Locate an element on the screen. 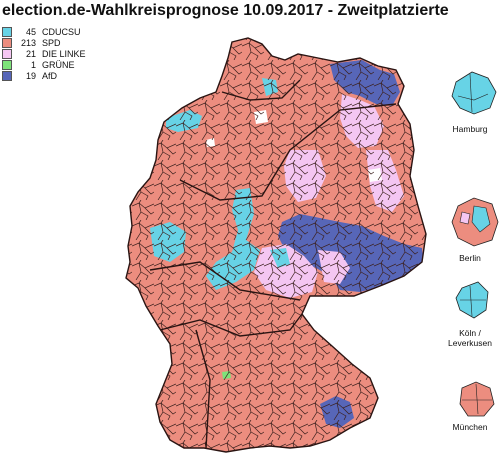 The image size is (500, 456). legend-label: CDUCSU is located at coordinates (61, 31).